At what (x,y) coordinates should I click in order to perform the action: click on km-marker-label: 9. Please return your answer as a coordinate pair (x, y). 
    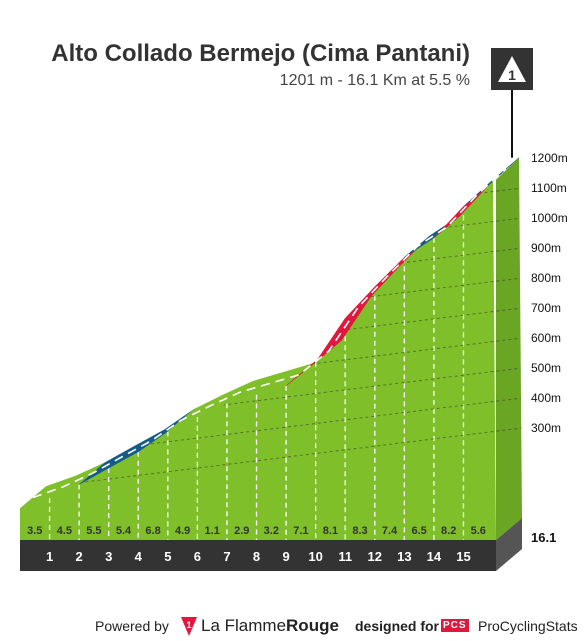
    Looking at the image, I should click on (285, 556).